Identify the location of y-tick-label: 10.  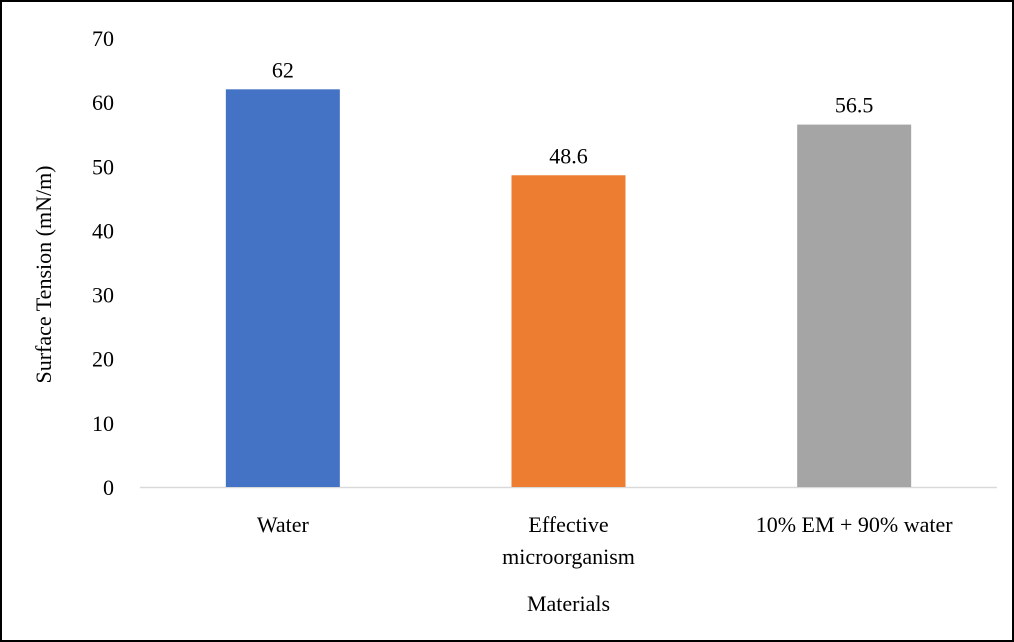
(103, 423).